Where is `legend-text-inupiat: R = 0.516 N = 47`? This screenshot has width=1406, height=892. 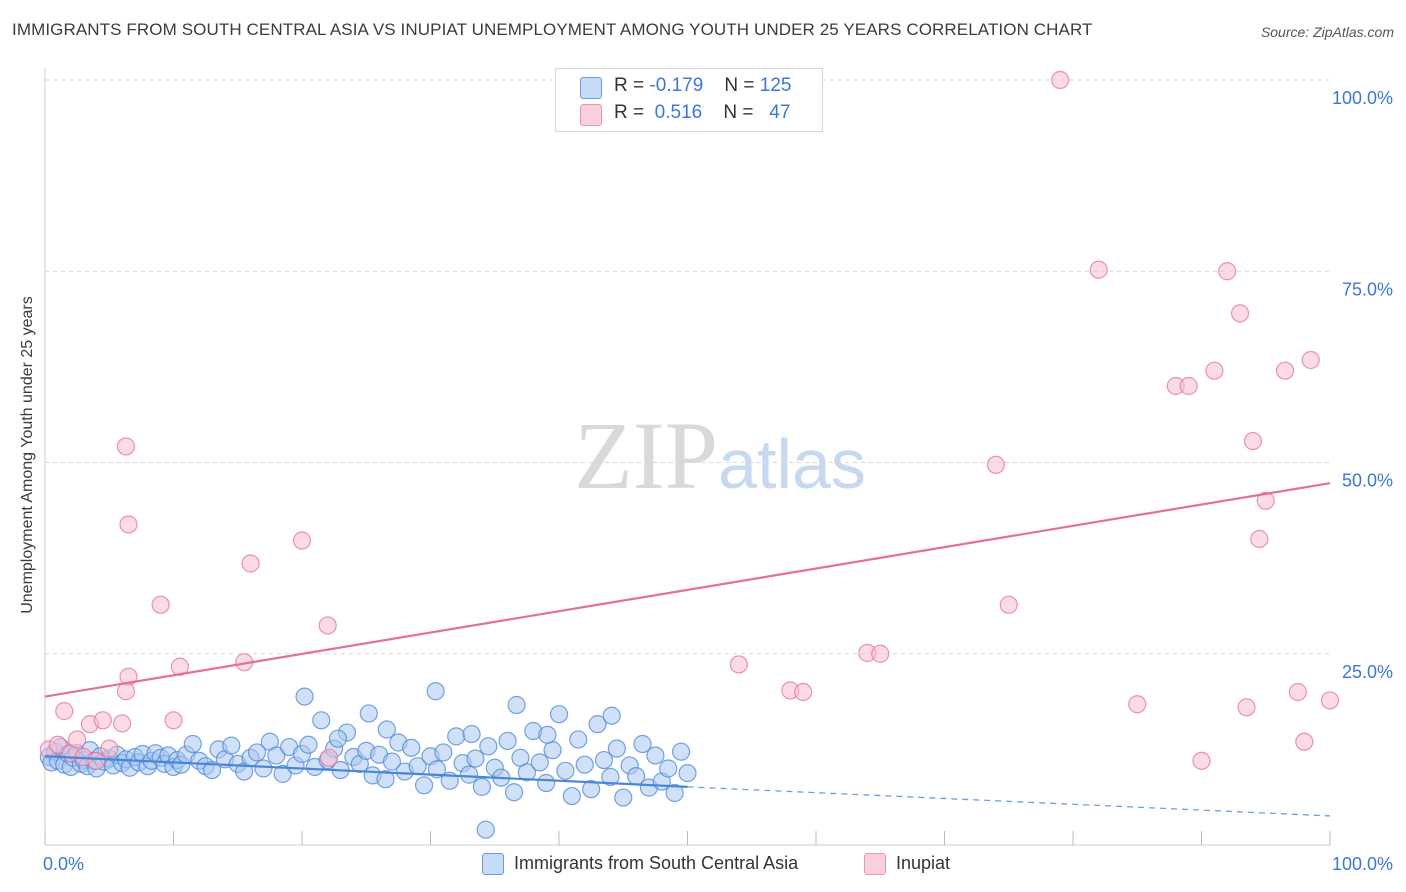 legend-text-inupiat: R = 0.516 N = 47 is located at coordinates (702, 113).